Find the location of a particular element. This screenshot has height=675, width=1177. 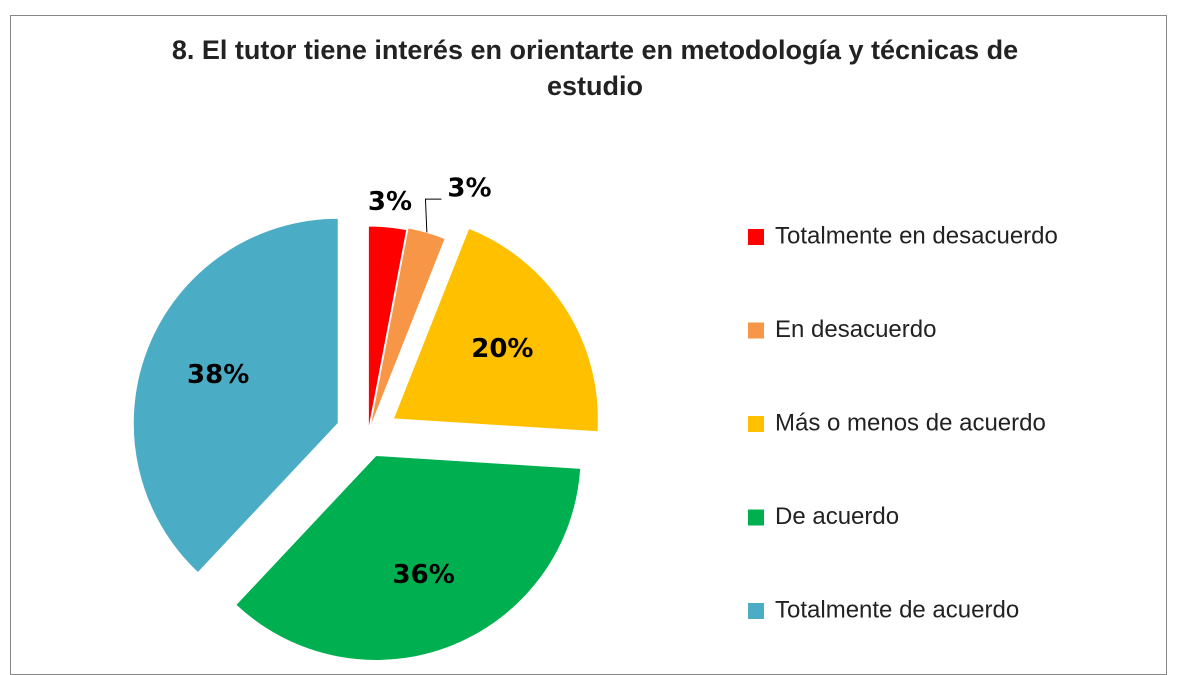

legend-label: Más o menos de acuerdo is located at coordinates (910, 422).